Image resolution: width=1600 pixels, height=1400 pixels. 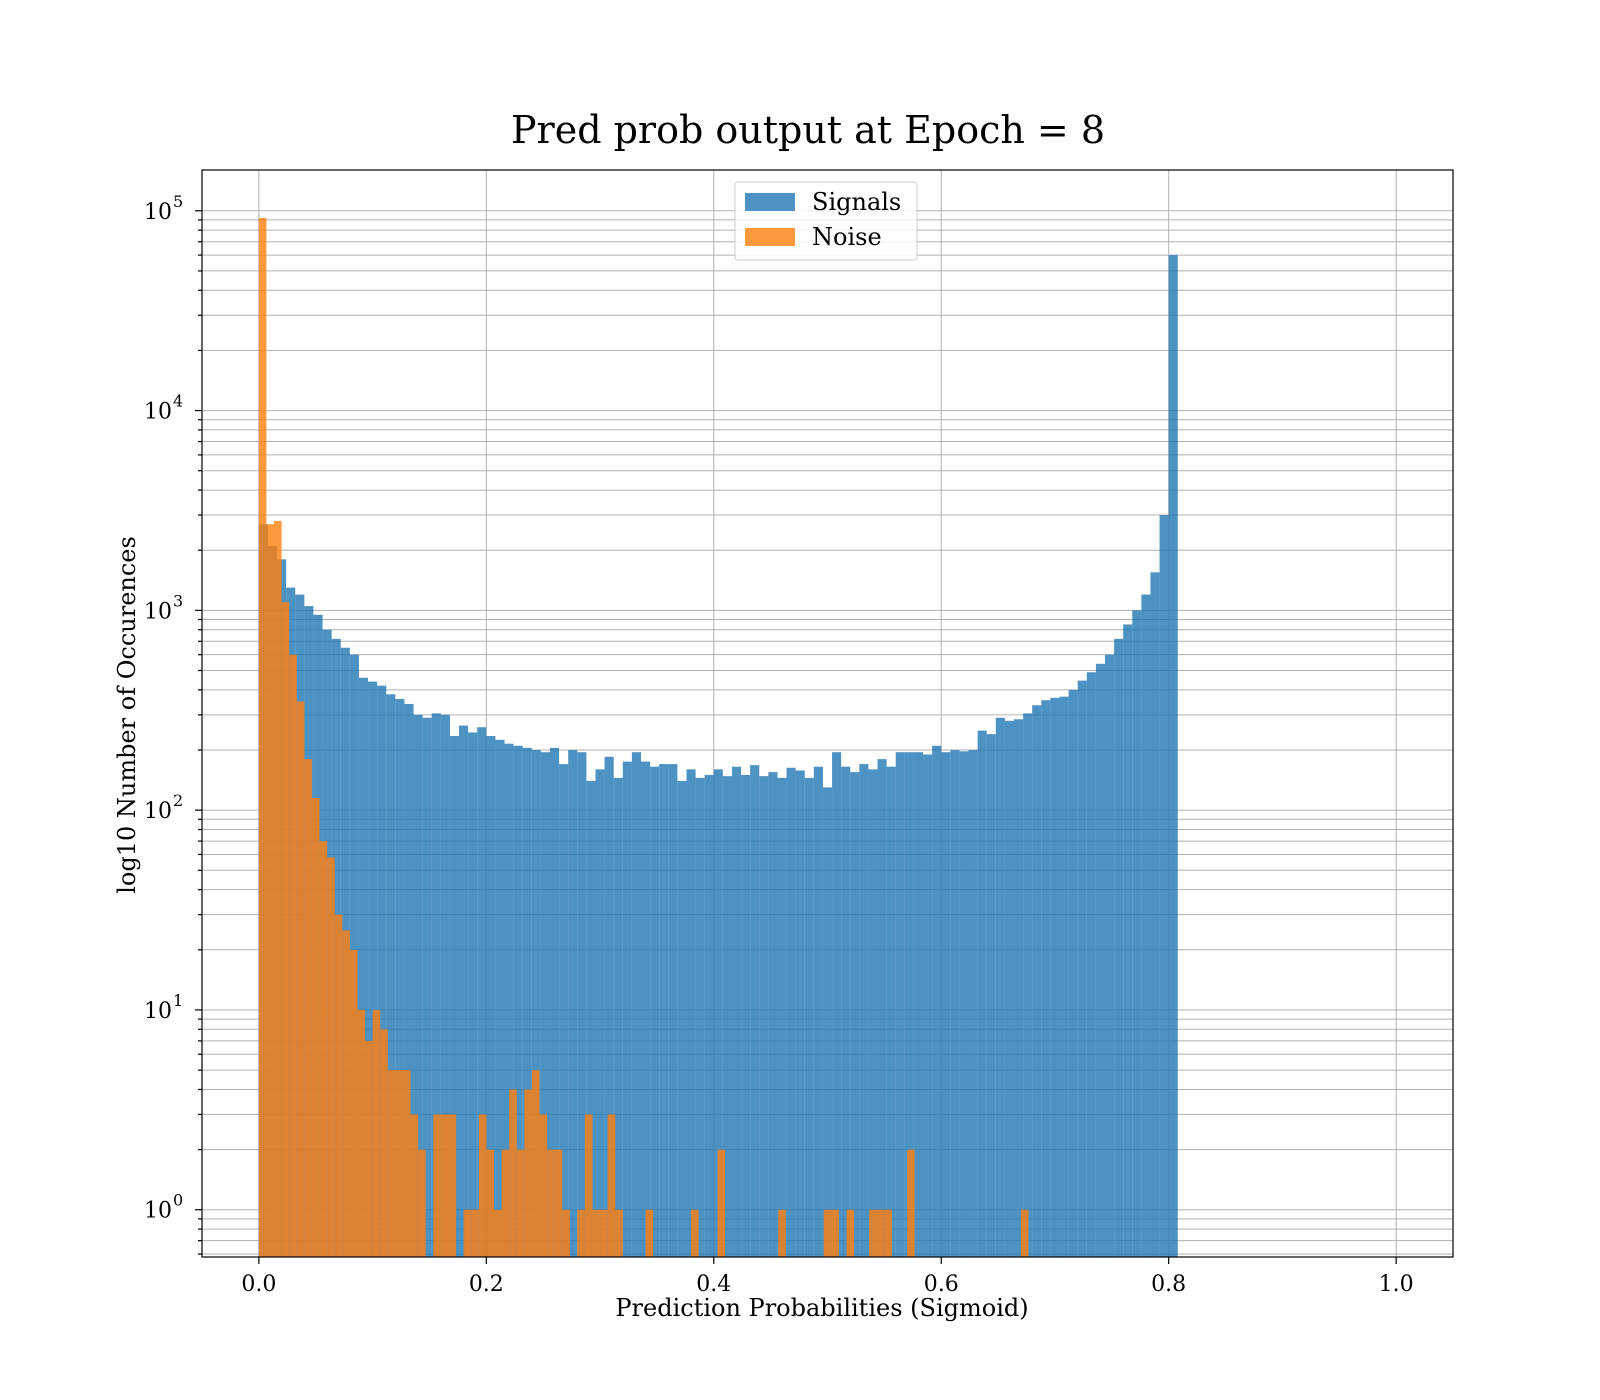 What do you see at coordinates (178, 600) in the screenshot?
I see `y-tick-exponent: 3` at bounding box center [178, 600].